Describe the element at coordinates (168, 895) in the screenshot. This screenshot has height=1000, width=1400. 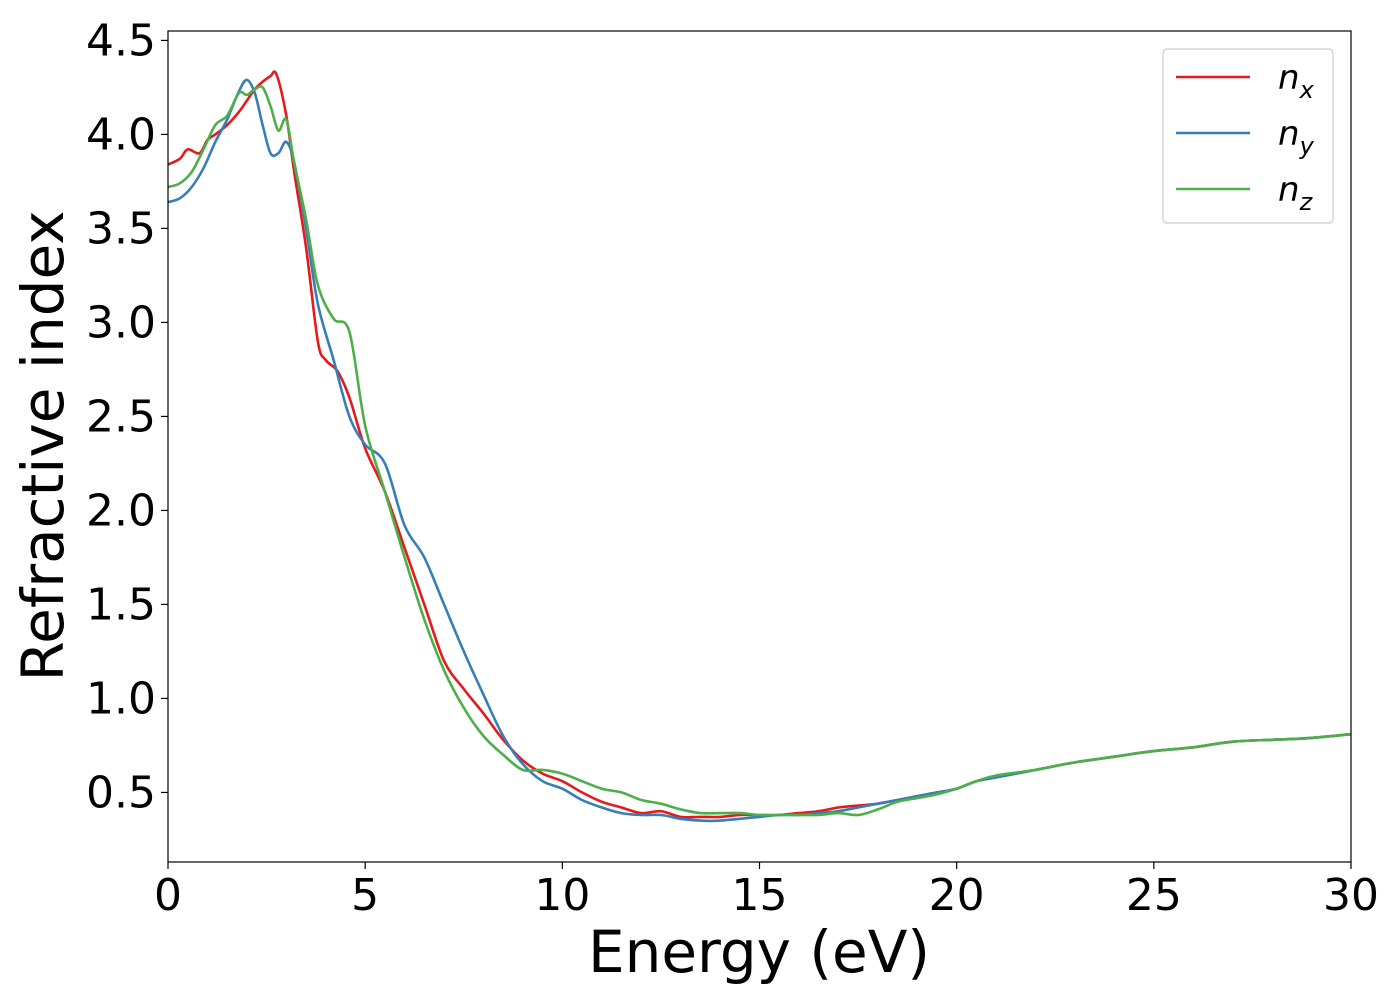
I see `x-tick-label: 0` at that location.